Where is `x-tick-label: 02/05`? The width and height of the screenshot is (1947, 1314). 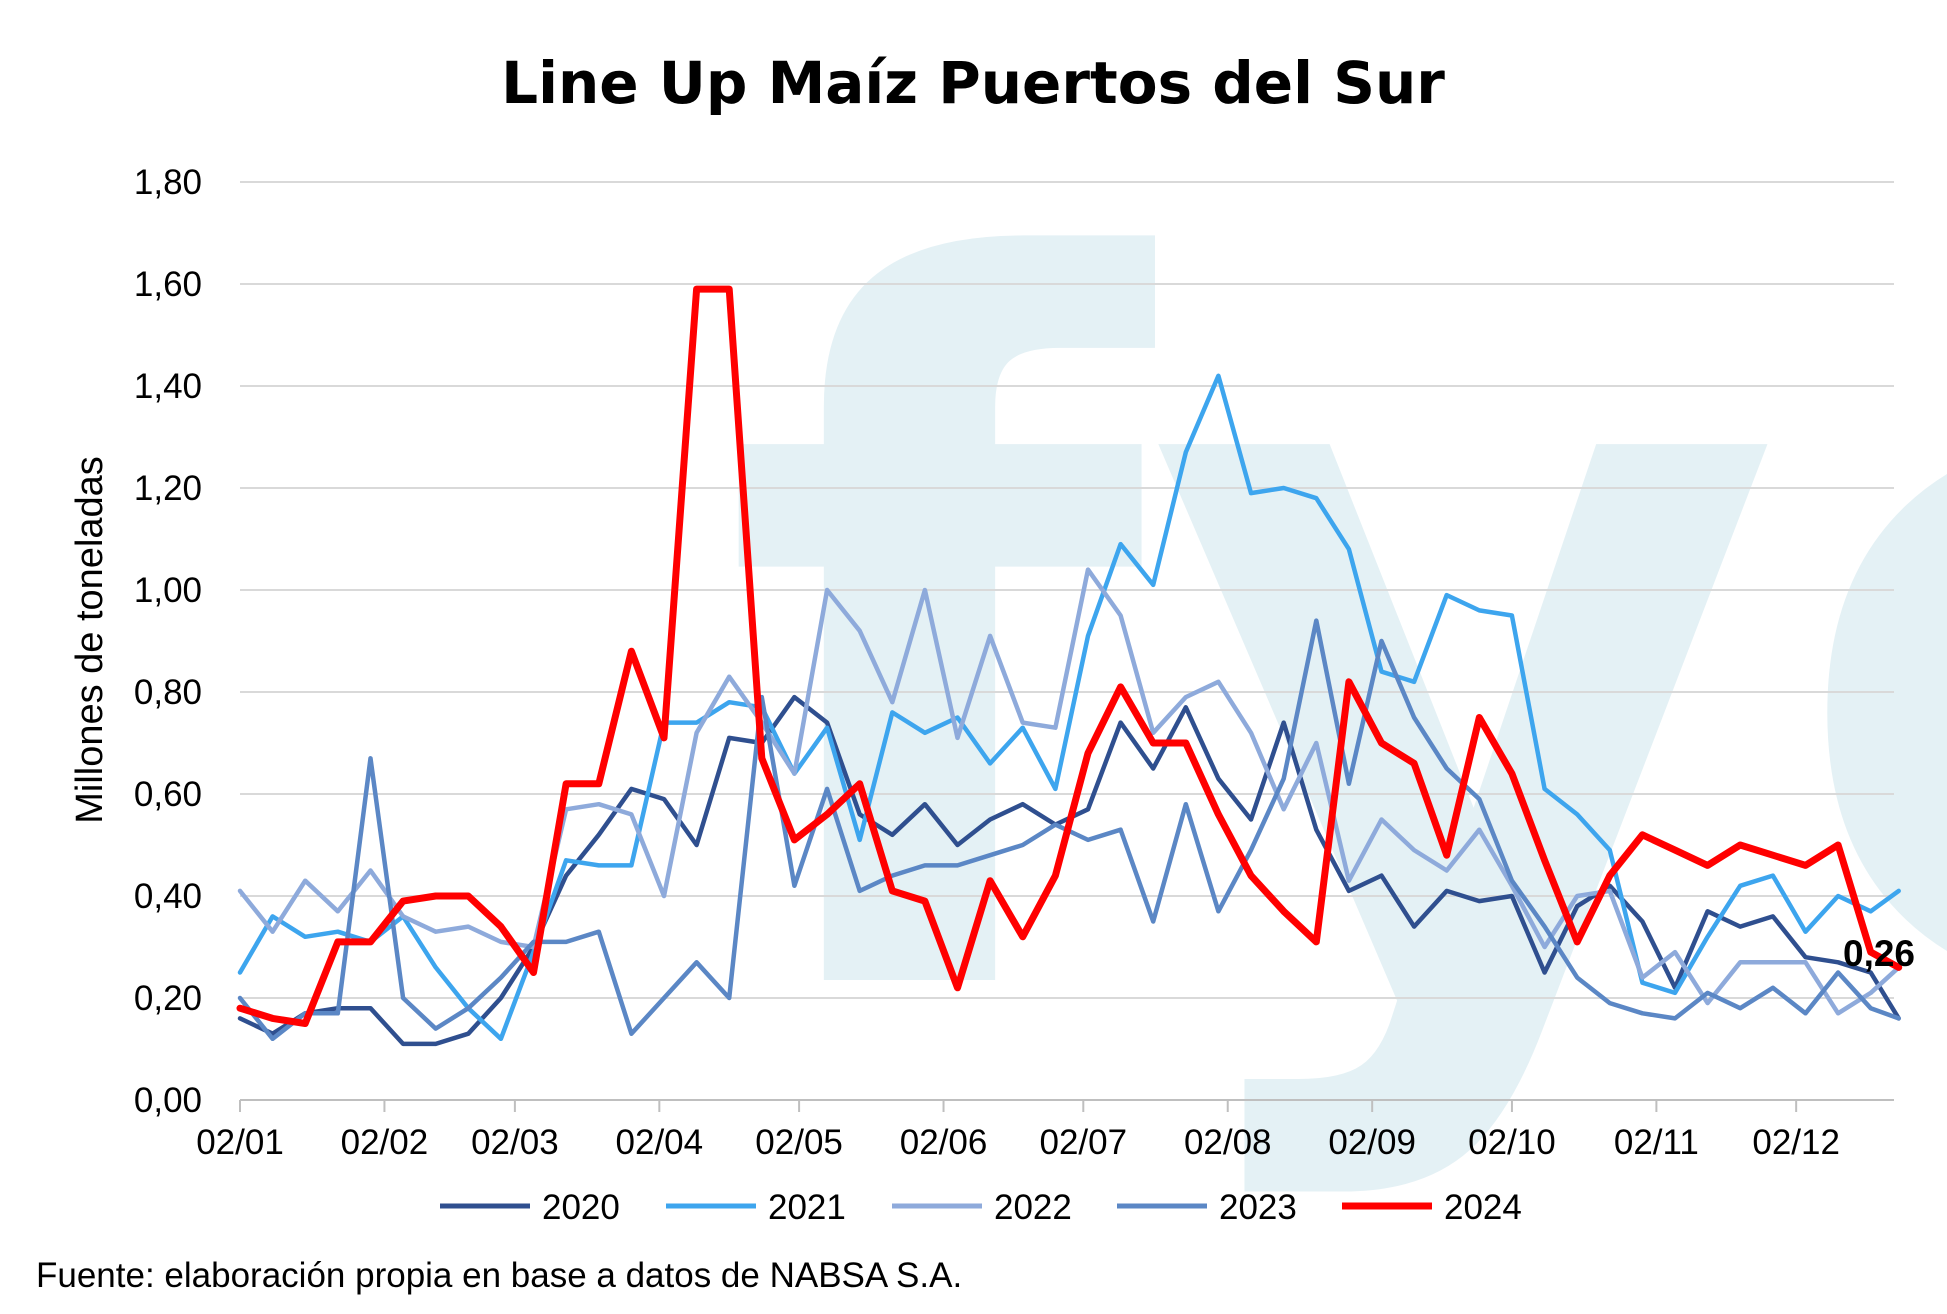 x-tick-label: 02/05 is located at coordinates (799, 1142).